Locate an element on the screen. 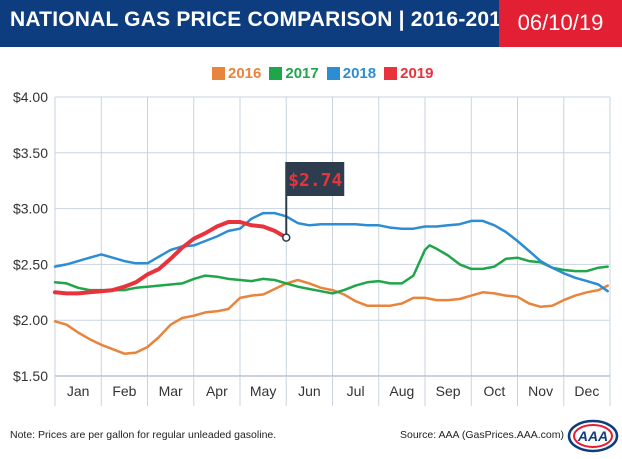  x-tick-label: Apr is located at coordinates (217, 391).